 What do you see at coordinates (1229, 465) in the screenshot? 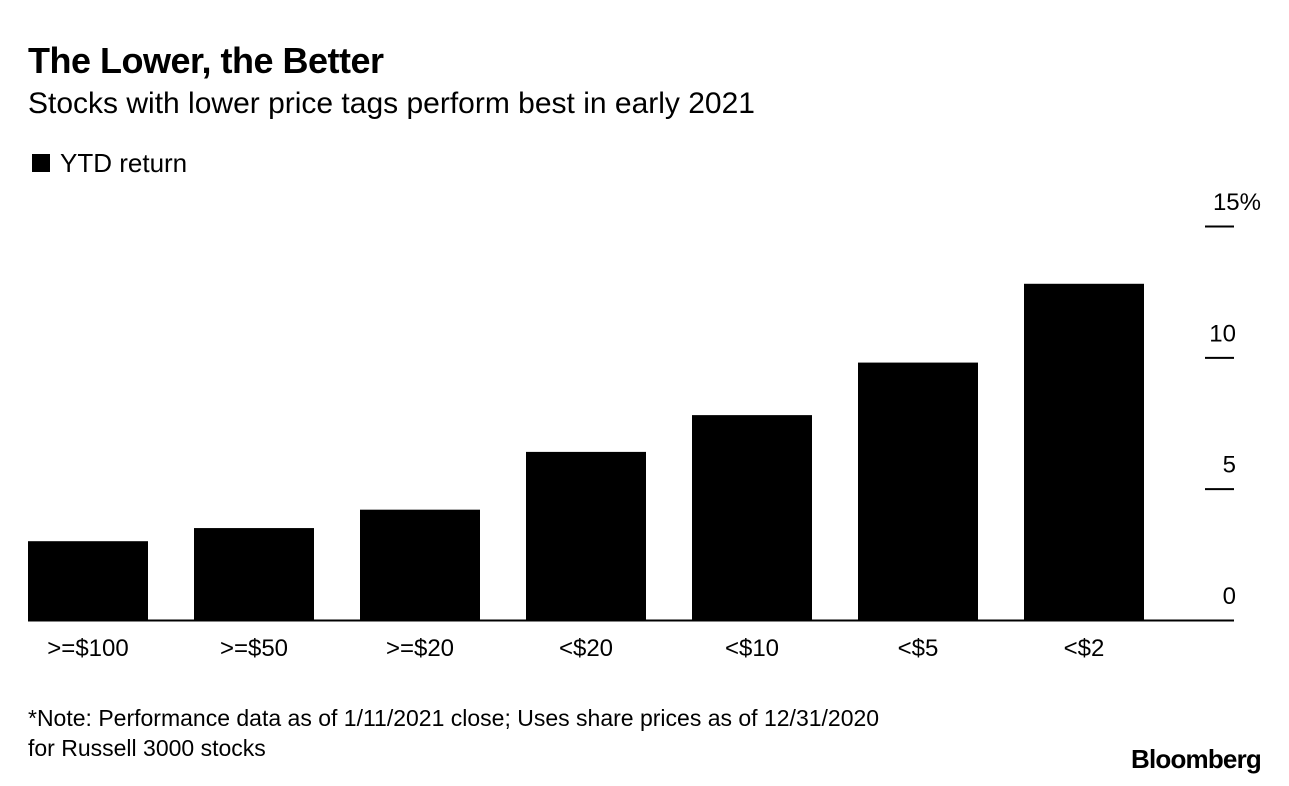
I see `y-tick-label: 5` at bounding box center [1229, 465].